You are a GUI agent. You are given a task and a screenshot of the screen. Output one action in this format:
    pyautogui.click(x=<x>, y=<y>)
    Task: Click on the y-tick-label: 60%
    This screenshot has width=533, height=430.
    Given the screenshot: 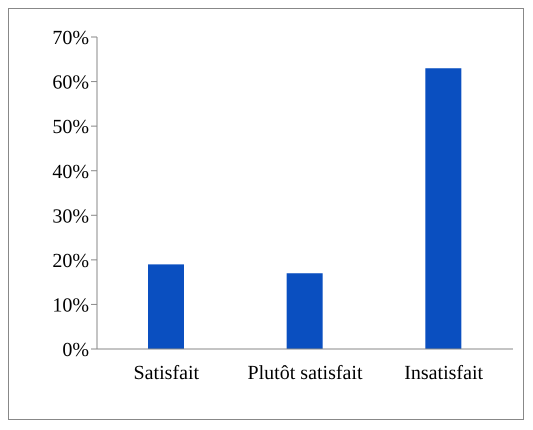 What is the action you would take?
    pyautogui.click(x=70, y=83)
    